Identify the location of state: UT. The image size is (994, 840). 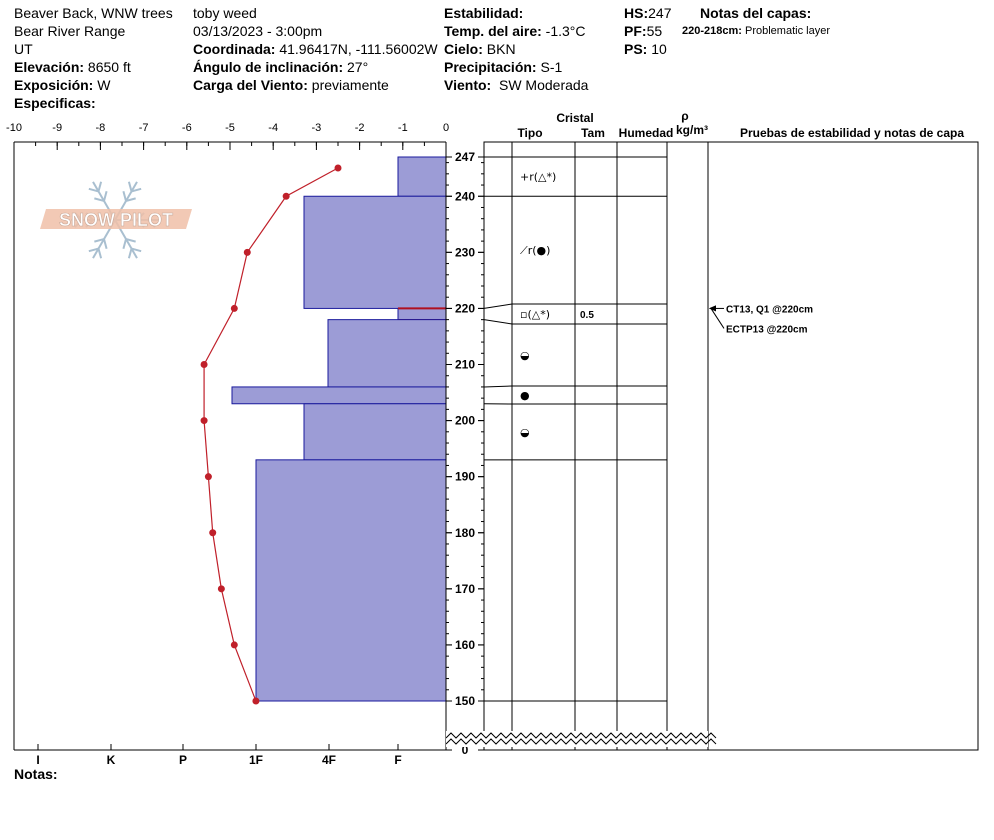
(23, 49).